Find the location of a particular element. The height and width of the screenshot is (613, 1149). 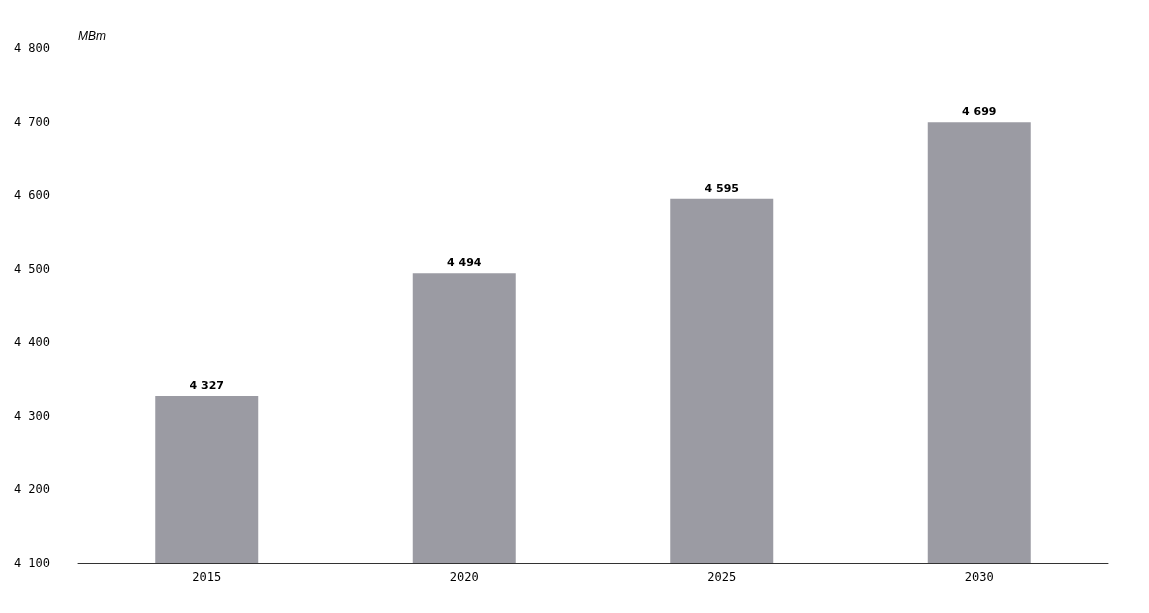

y-tick-label: 4 800 is located at coordinates (31, 48).